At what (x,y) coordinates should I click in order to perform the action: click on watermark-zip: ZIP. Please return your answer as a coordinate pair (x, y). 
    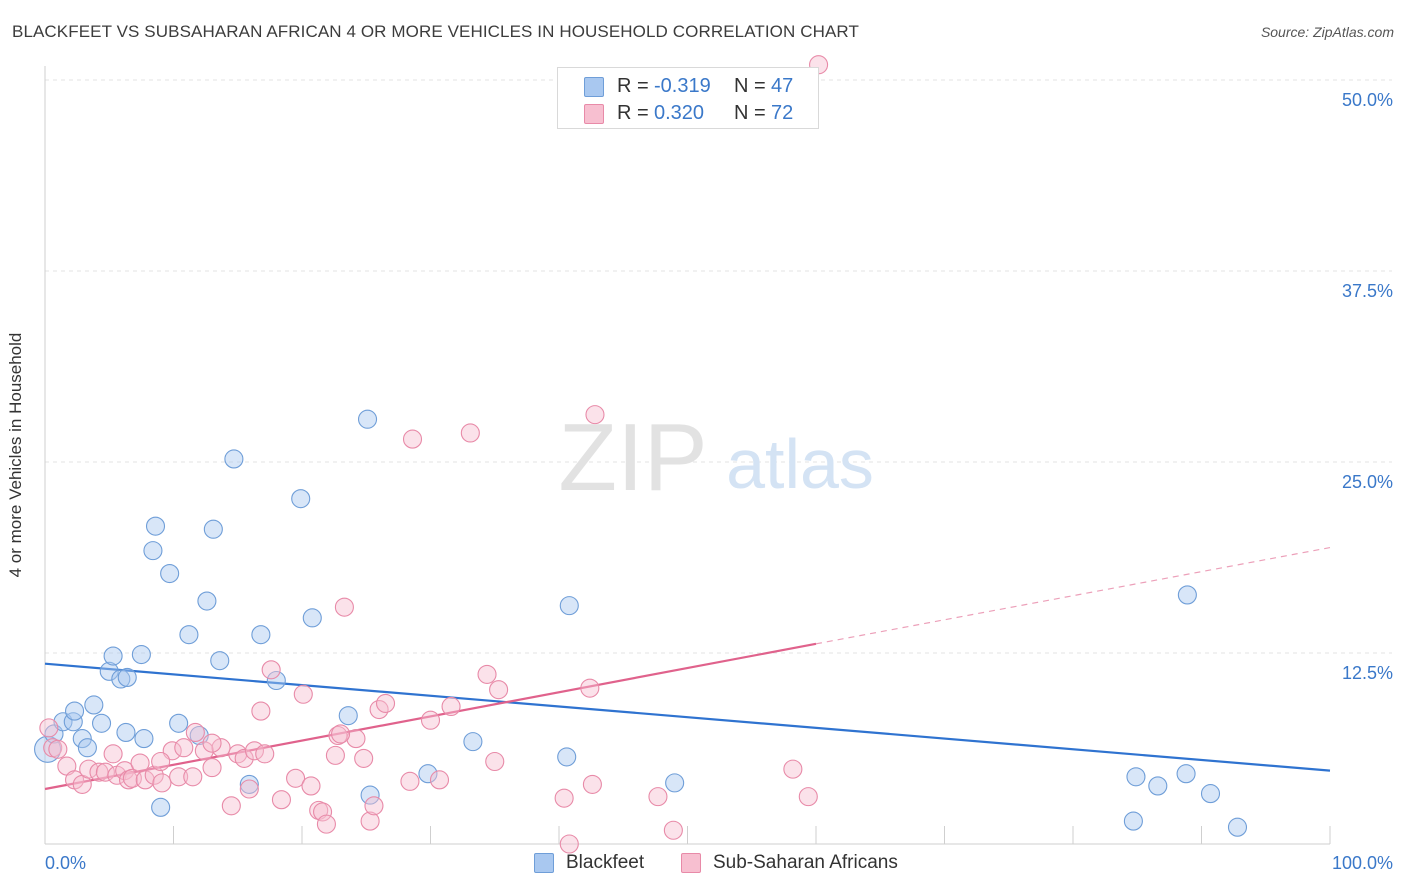
    Looking at the image, I should click on (632, 457).